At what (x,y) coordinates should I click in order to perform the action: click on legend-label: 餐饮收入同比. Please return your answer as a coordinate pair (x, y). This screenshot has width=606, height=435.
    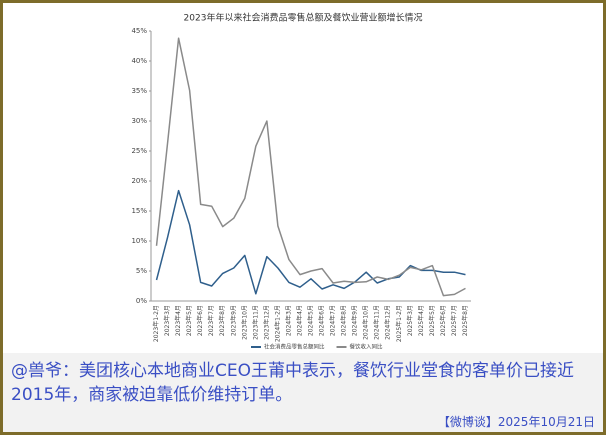
    Looking at the image, I should click on (367, 347).